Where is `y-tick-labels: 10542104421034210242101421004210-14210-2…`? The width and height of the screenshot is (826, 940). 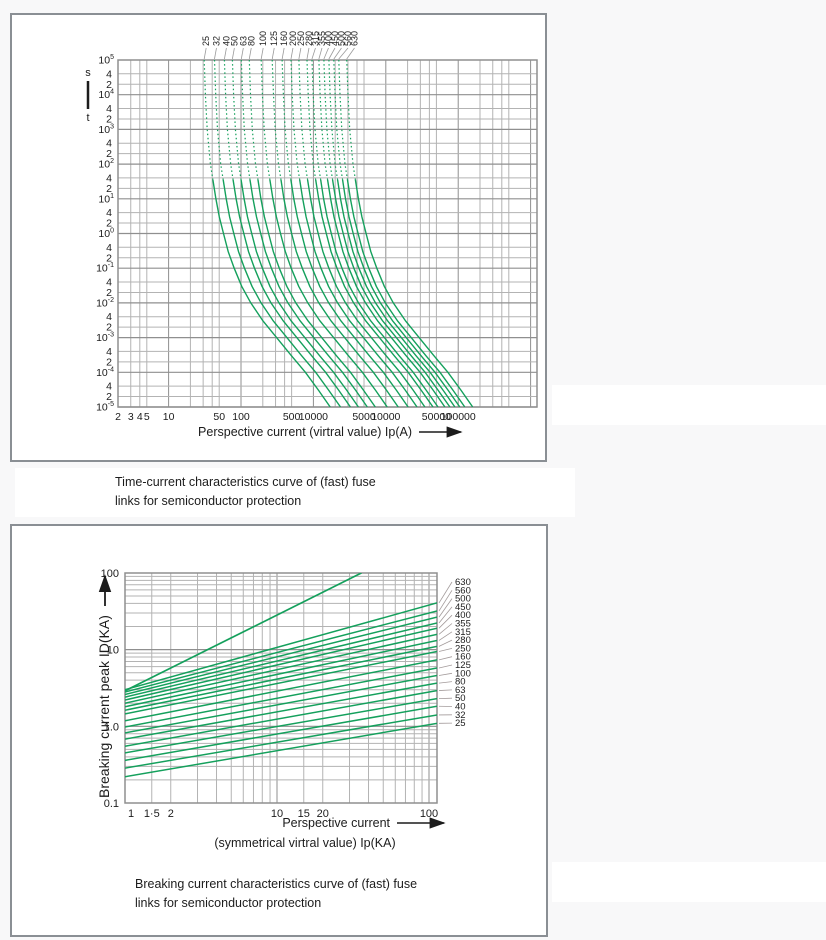
y-tick-labels: 10542104421034210242101421004210-14210-2… is located at coordinates (105, 234).